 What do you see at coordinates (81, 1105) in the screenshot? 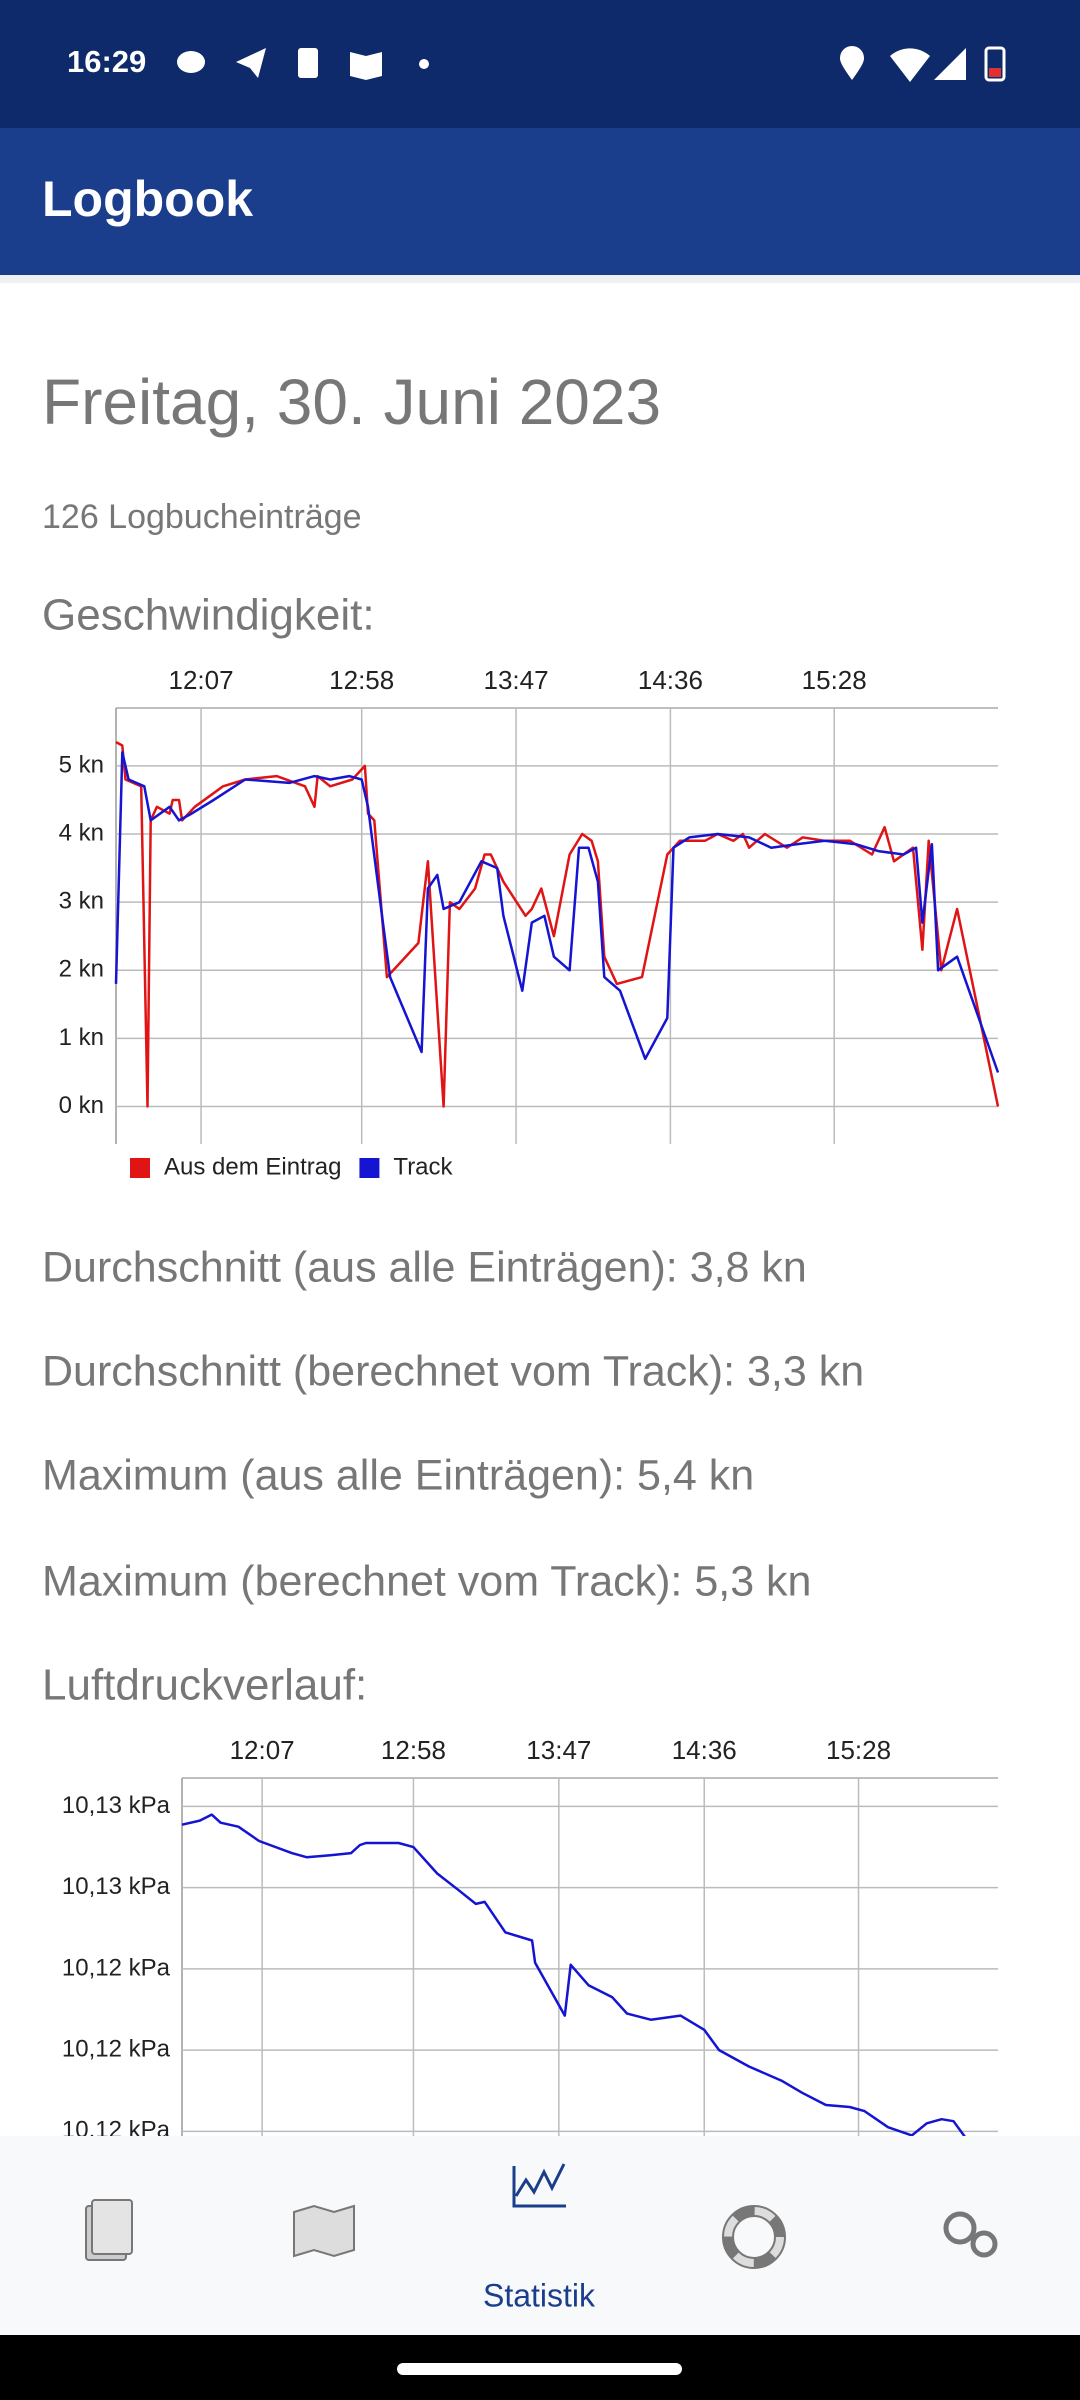
I see `y-tick-label: 0 kn` at bounding box center [81, 1105].